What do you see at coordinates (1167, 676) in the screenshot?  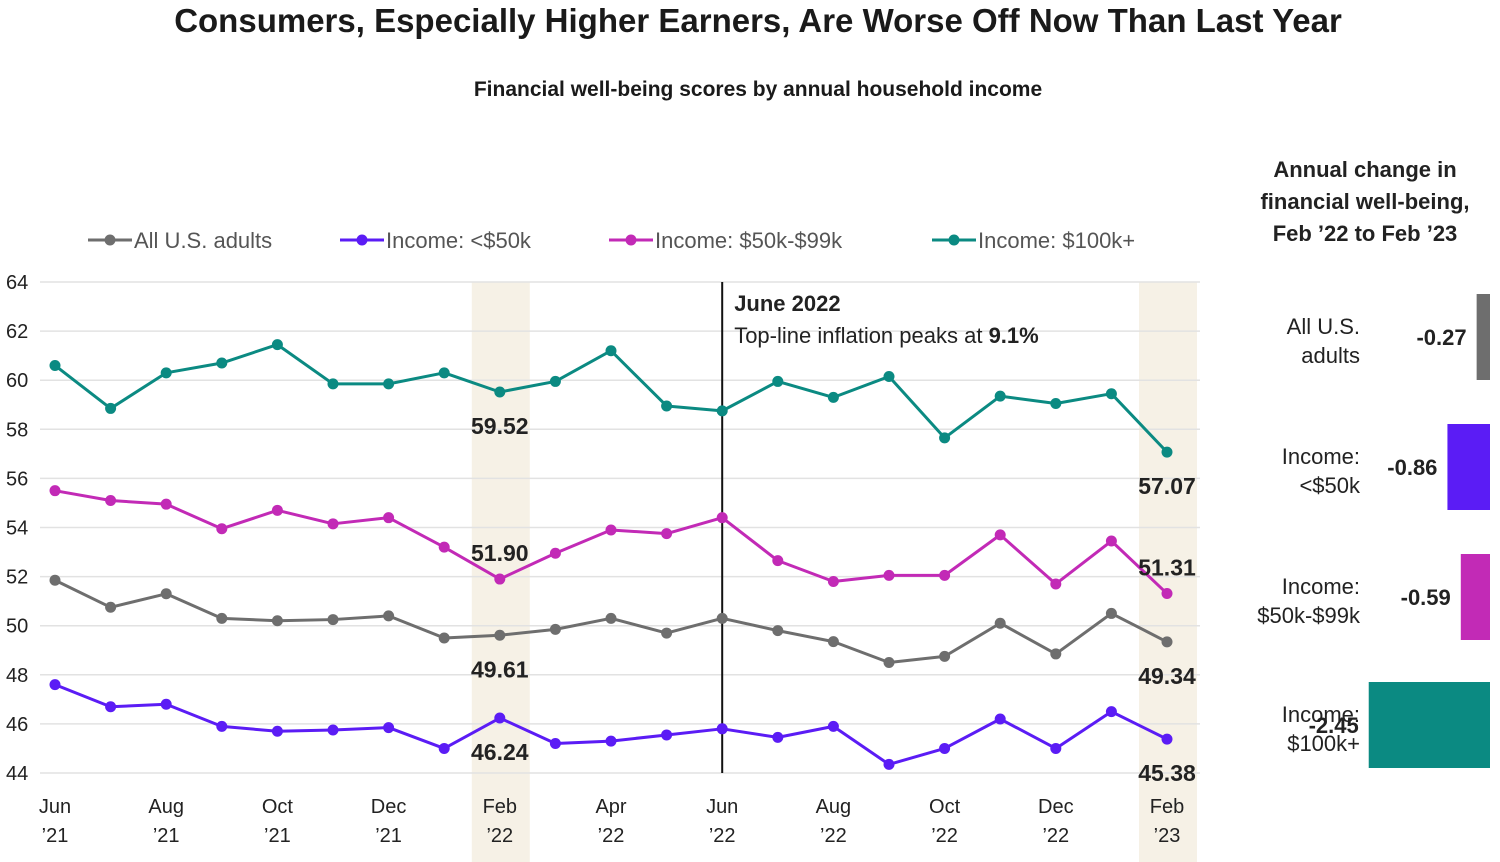 I see `data-label: 49.34` at bounding box center [1167, 676].